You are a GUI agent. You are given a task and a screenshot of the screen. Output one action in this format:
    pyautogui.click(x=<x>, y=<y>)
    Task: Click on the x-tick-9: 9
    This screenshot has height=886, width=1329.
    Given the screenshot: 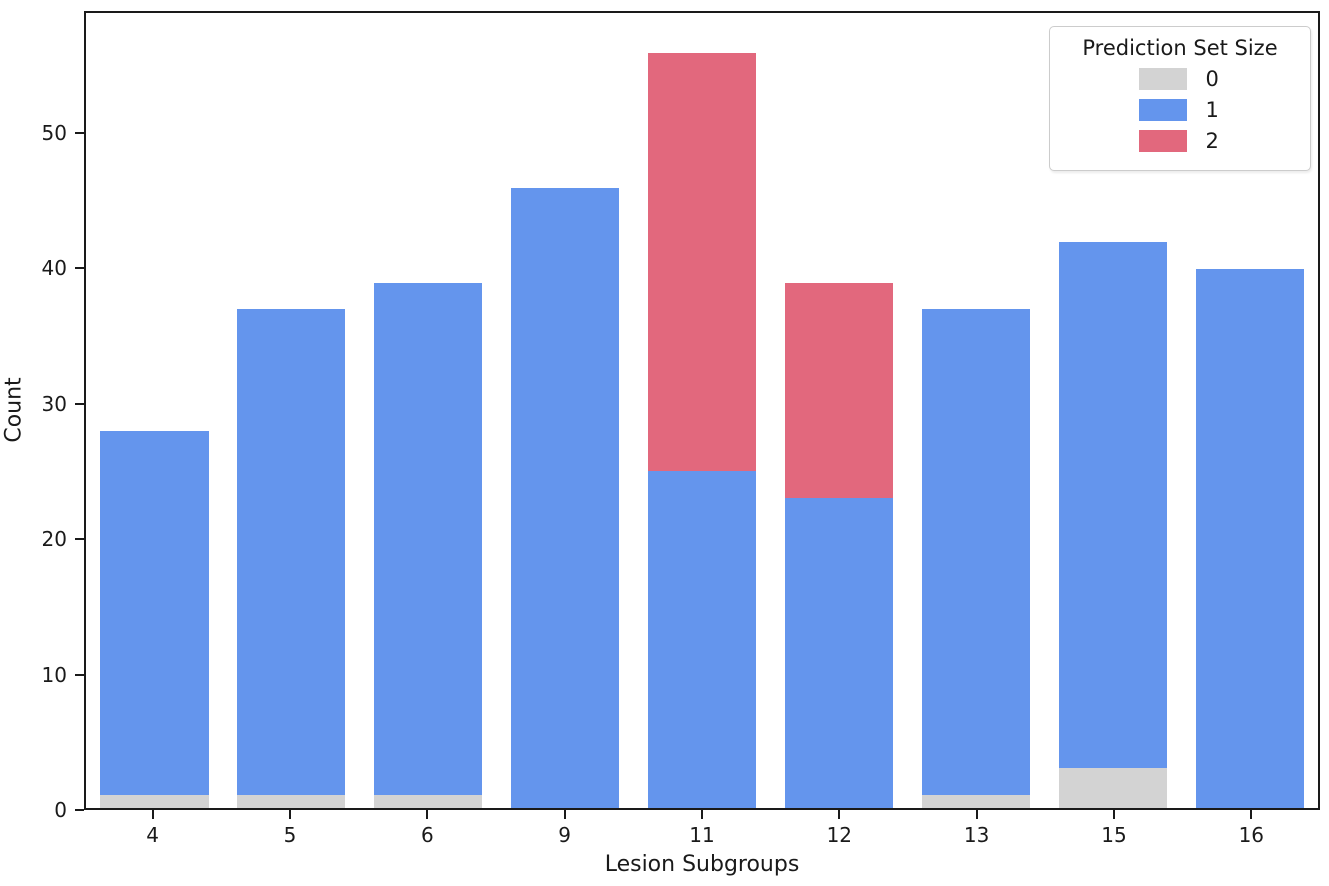 What is the action you would take?
    pyautogui.click(x=564, y=831)
    